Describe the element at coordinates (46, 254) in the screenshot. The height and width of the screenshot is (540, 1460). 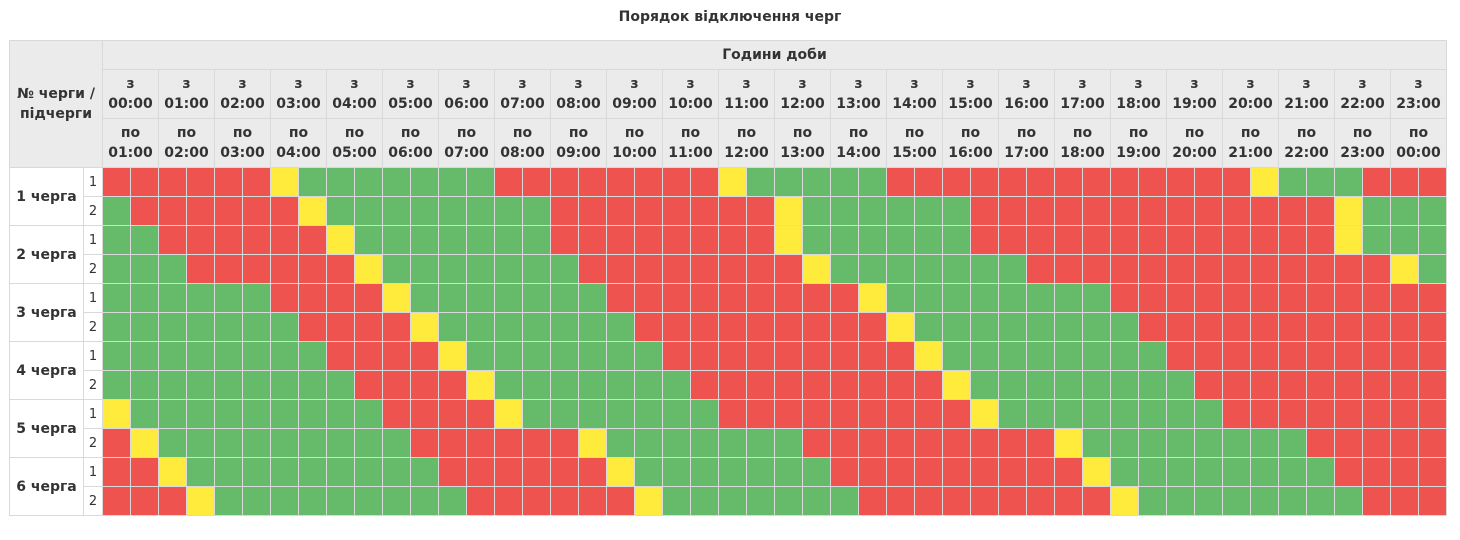
I see `queue-label: 2 черга` at that location.